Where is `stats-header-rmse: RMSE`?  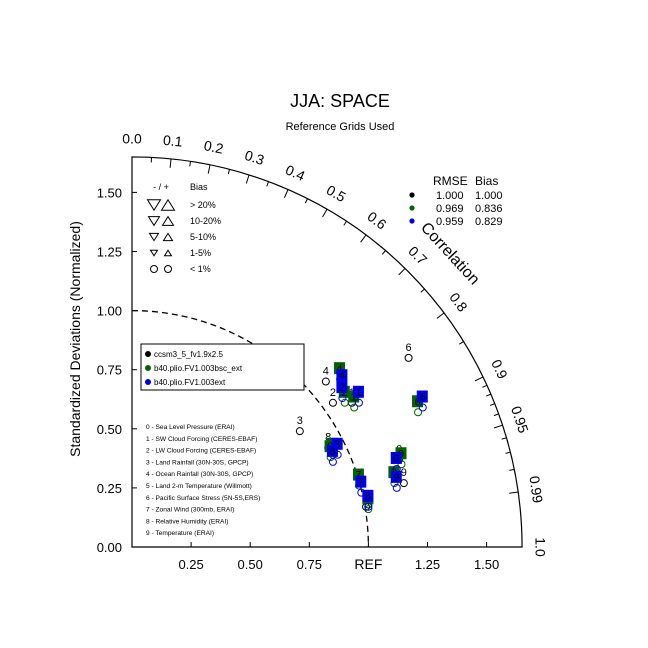 stats-header-rmse: RMSE is located at coordinates (450, 181).